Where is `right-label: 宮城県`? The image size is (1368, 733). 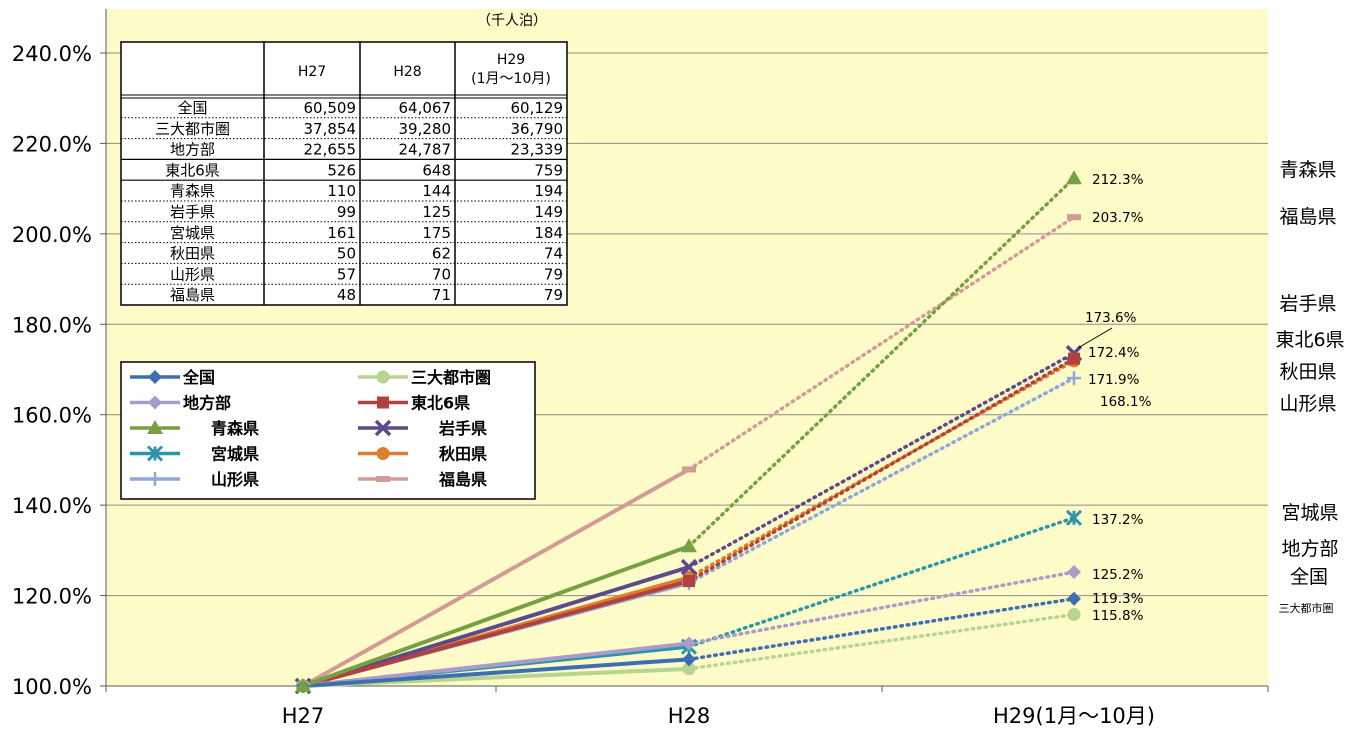
right-label: 宮城県 is located at coordinates (1309, 513).